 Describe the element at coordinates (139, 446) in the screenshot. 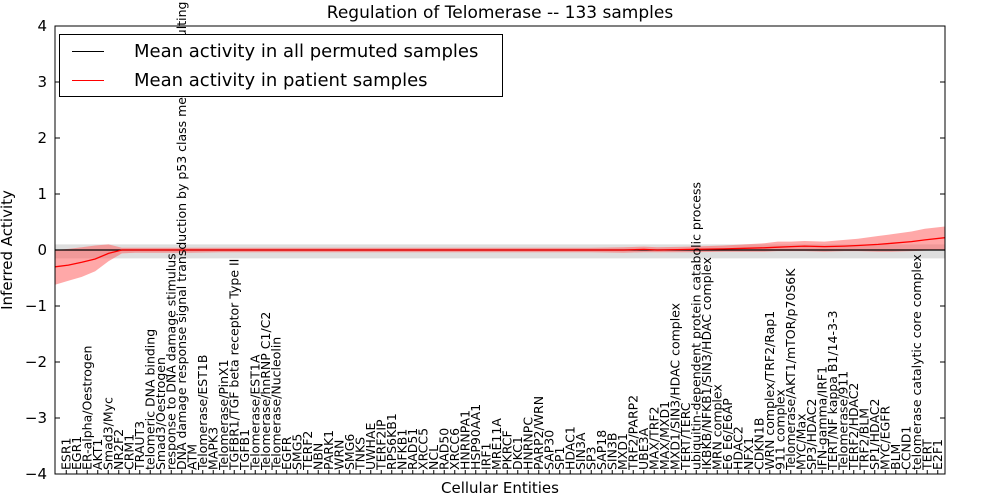

I see `x-tick-label: TRAUT3` at that location.